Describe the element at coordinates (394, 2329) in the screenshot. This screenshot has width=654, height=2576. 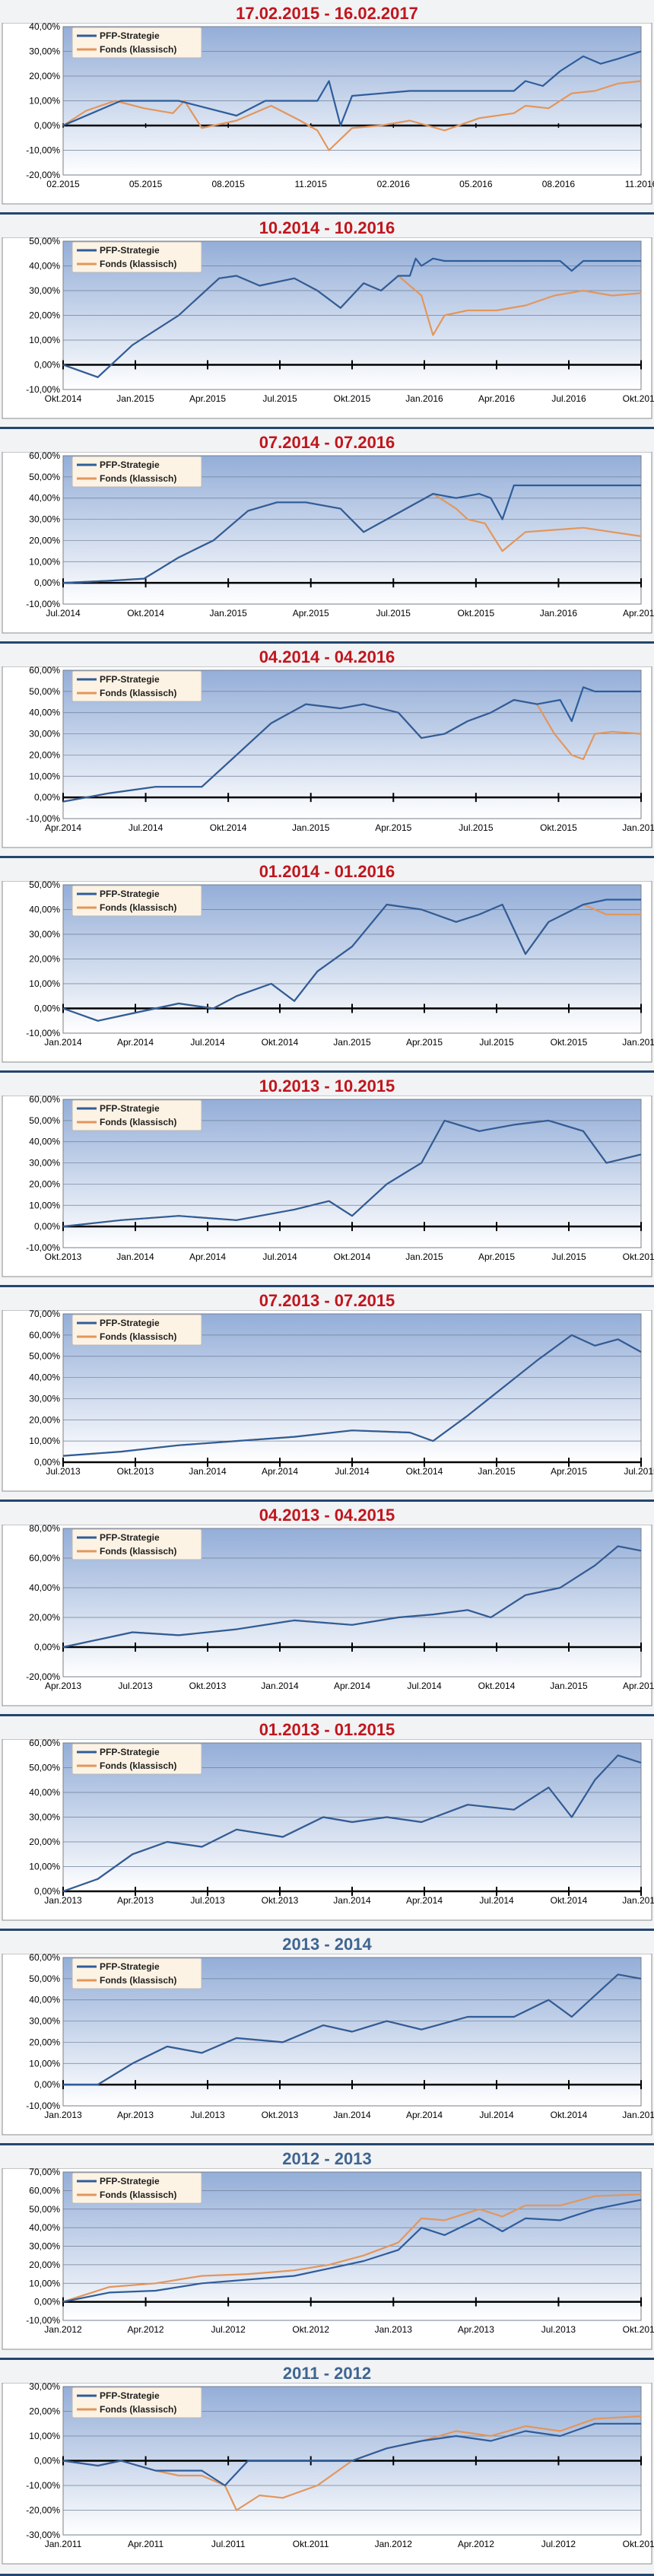
I see `x-tick-label: Jan.2013` at that location.